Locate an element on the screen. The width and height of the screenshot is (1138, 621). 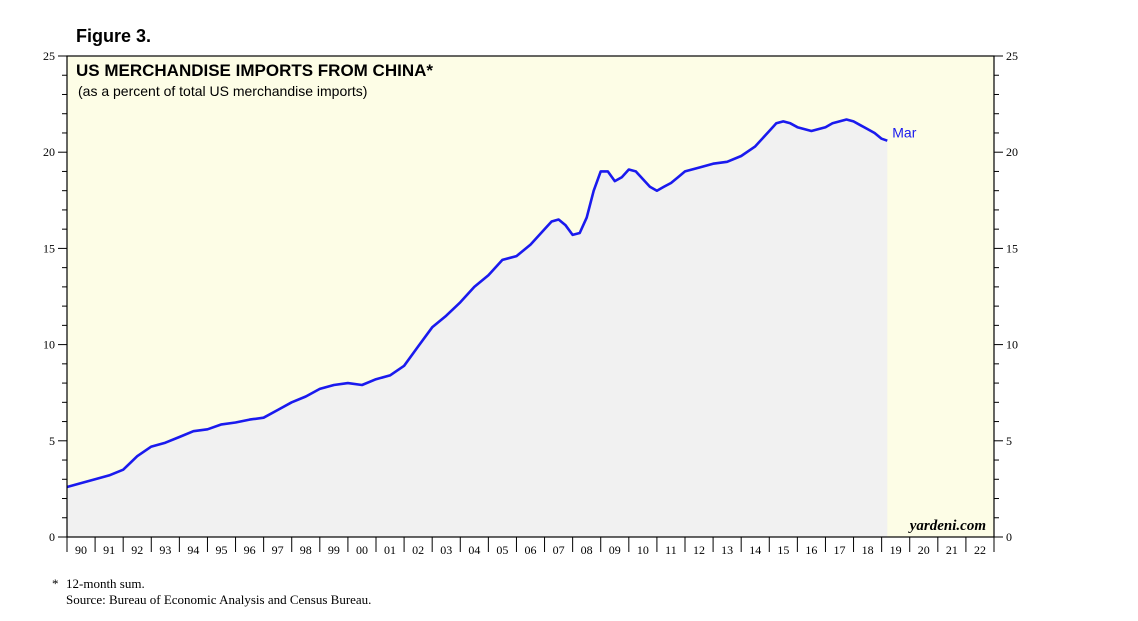
x-tick-label: 08 is located at coordinates (587, 550).